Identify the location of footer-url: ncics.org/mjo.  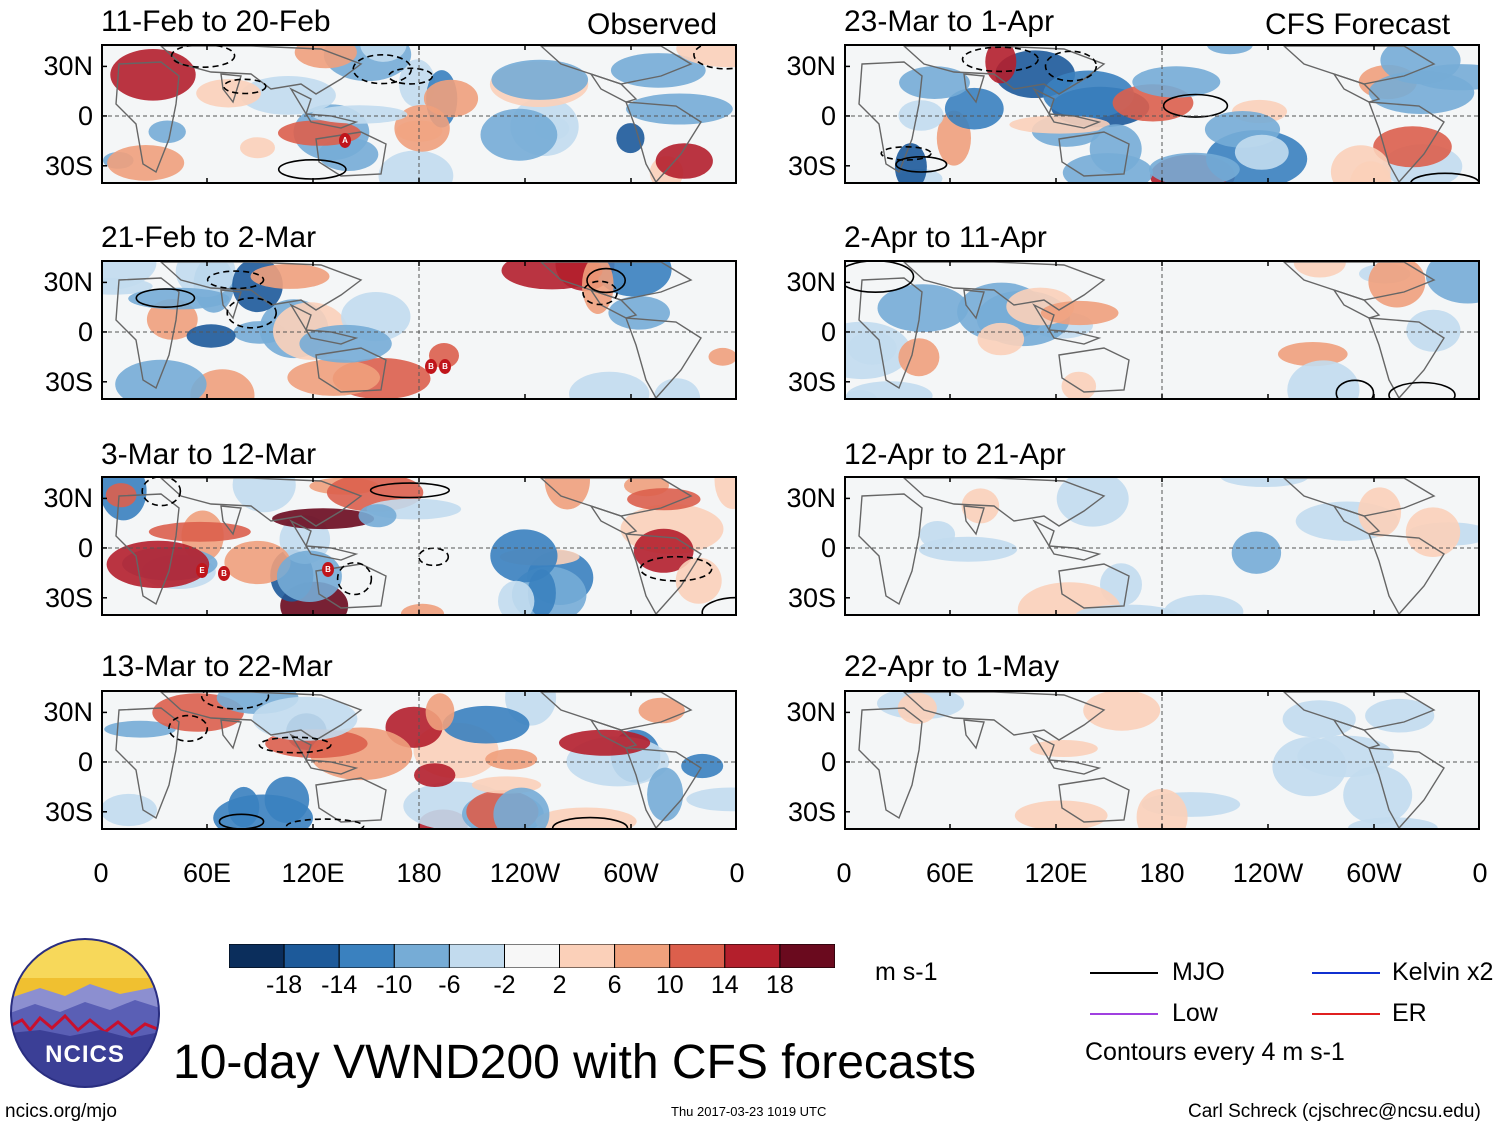
(61, 1111).